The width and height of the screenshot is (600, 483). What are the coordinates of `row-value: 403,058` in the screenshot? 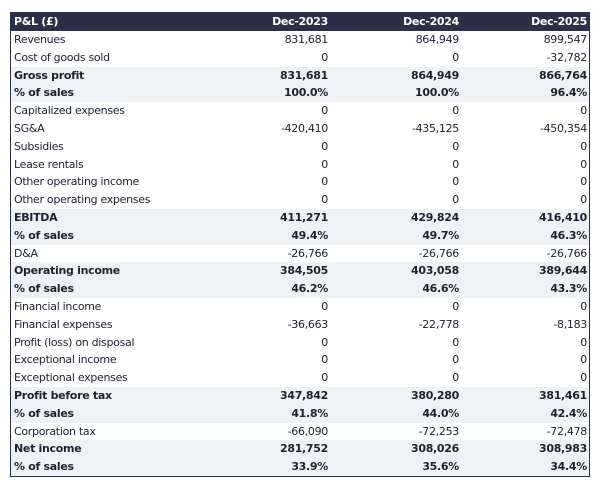 It's located at (434, 271).